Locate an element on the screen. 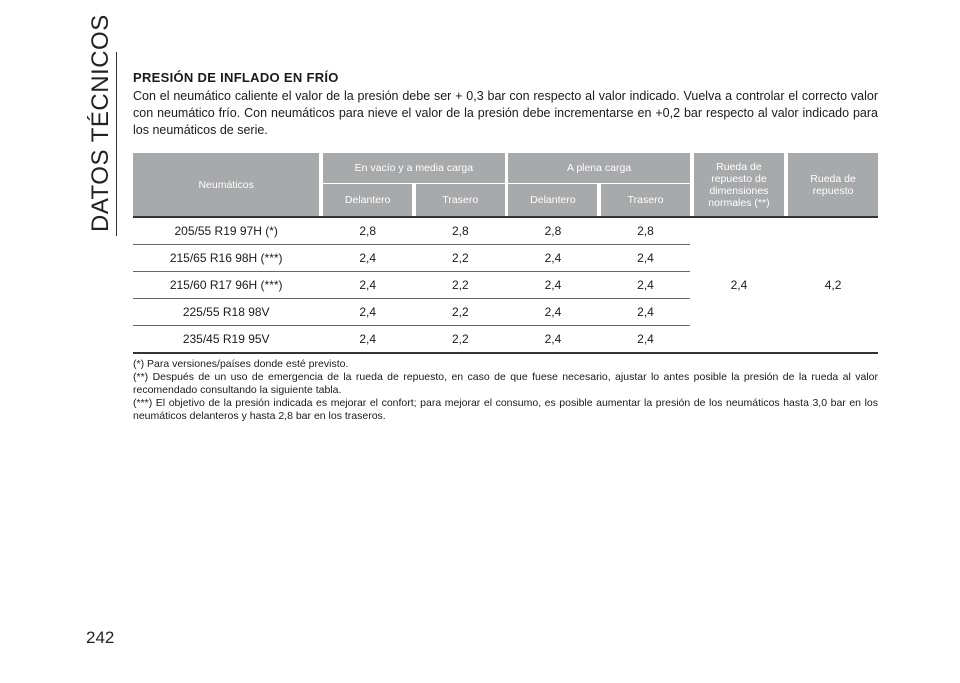 The image size is (960, 683). header-empty-rear: Trasero is located at coordinates (460, 200).